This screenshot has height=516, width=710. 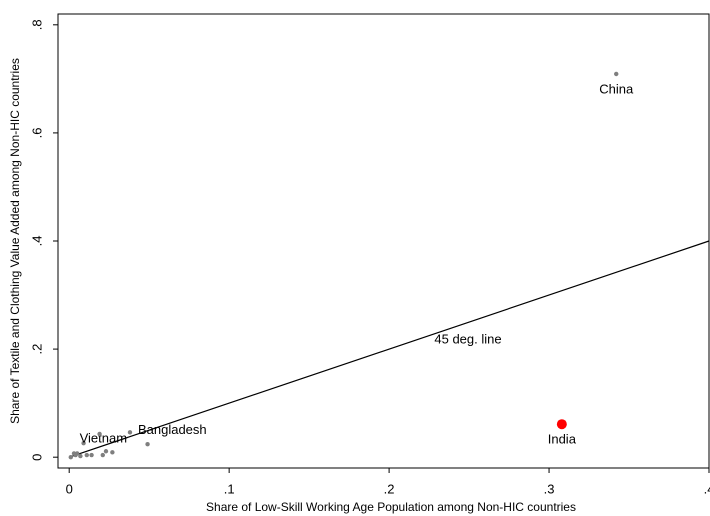 What do you see at coordinates (103, 438) in the screenshot?
I see `point-label: Vietnam` at bounding box center [103, 438].